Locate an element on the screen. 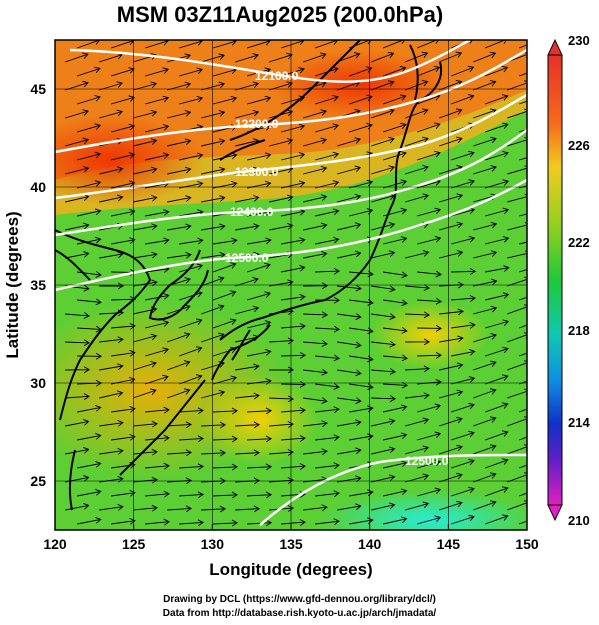 The image size is (599, 625). map-title: MSM 03Z11Aug2025 (200.0hPa) is located at coordinates (280, 14).